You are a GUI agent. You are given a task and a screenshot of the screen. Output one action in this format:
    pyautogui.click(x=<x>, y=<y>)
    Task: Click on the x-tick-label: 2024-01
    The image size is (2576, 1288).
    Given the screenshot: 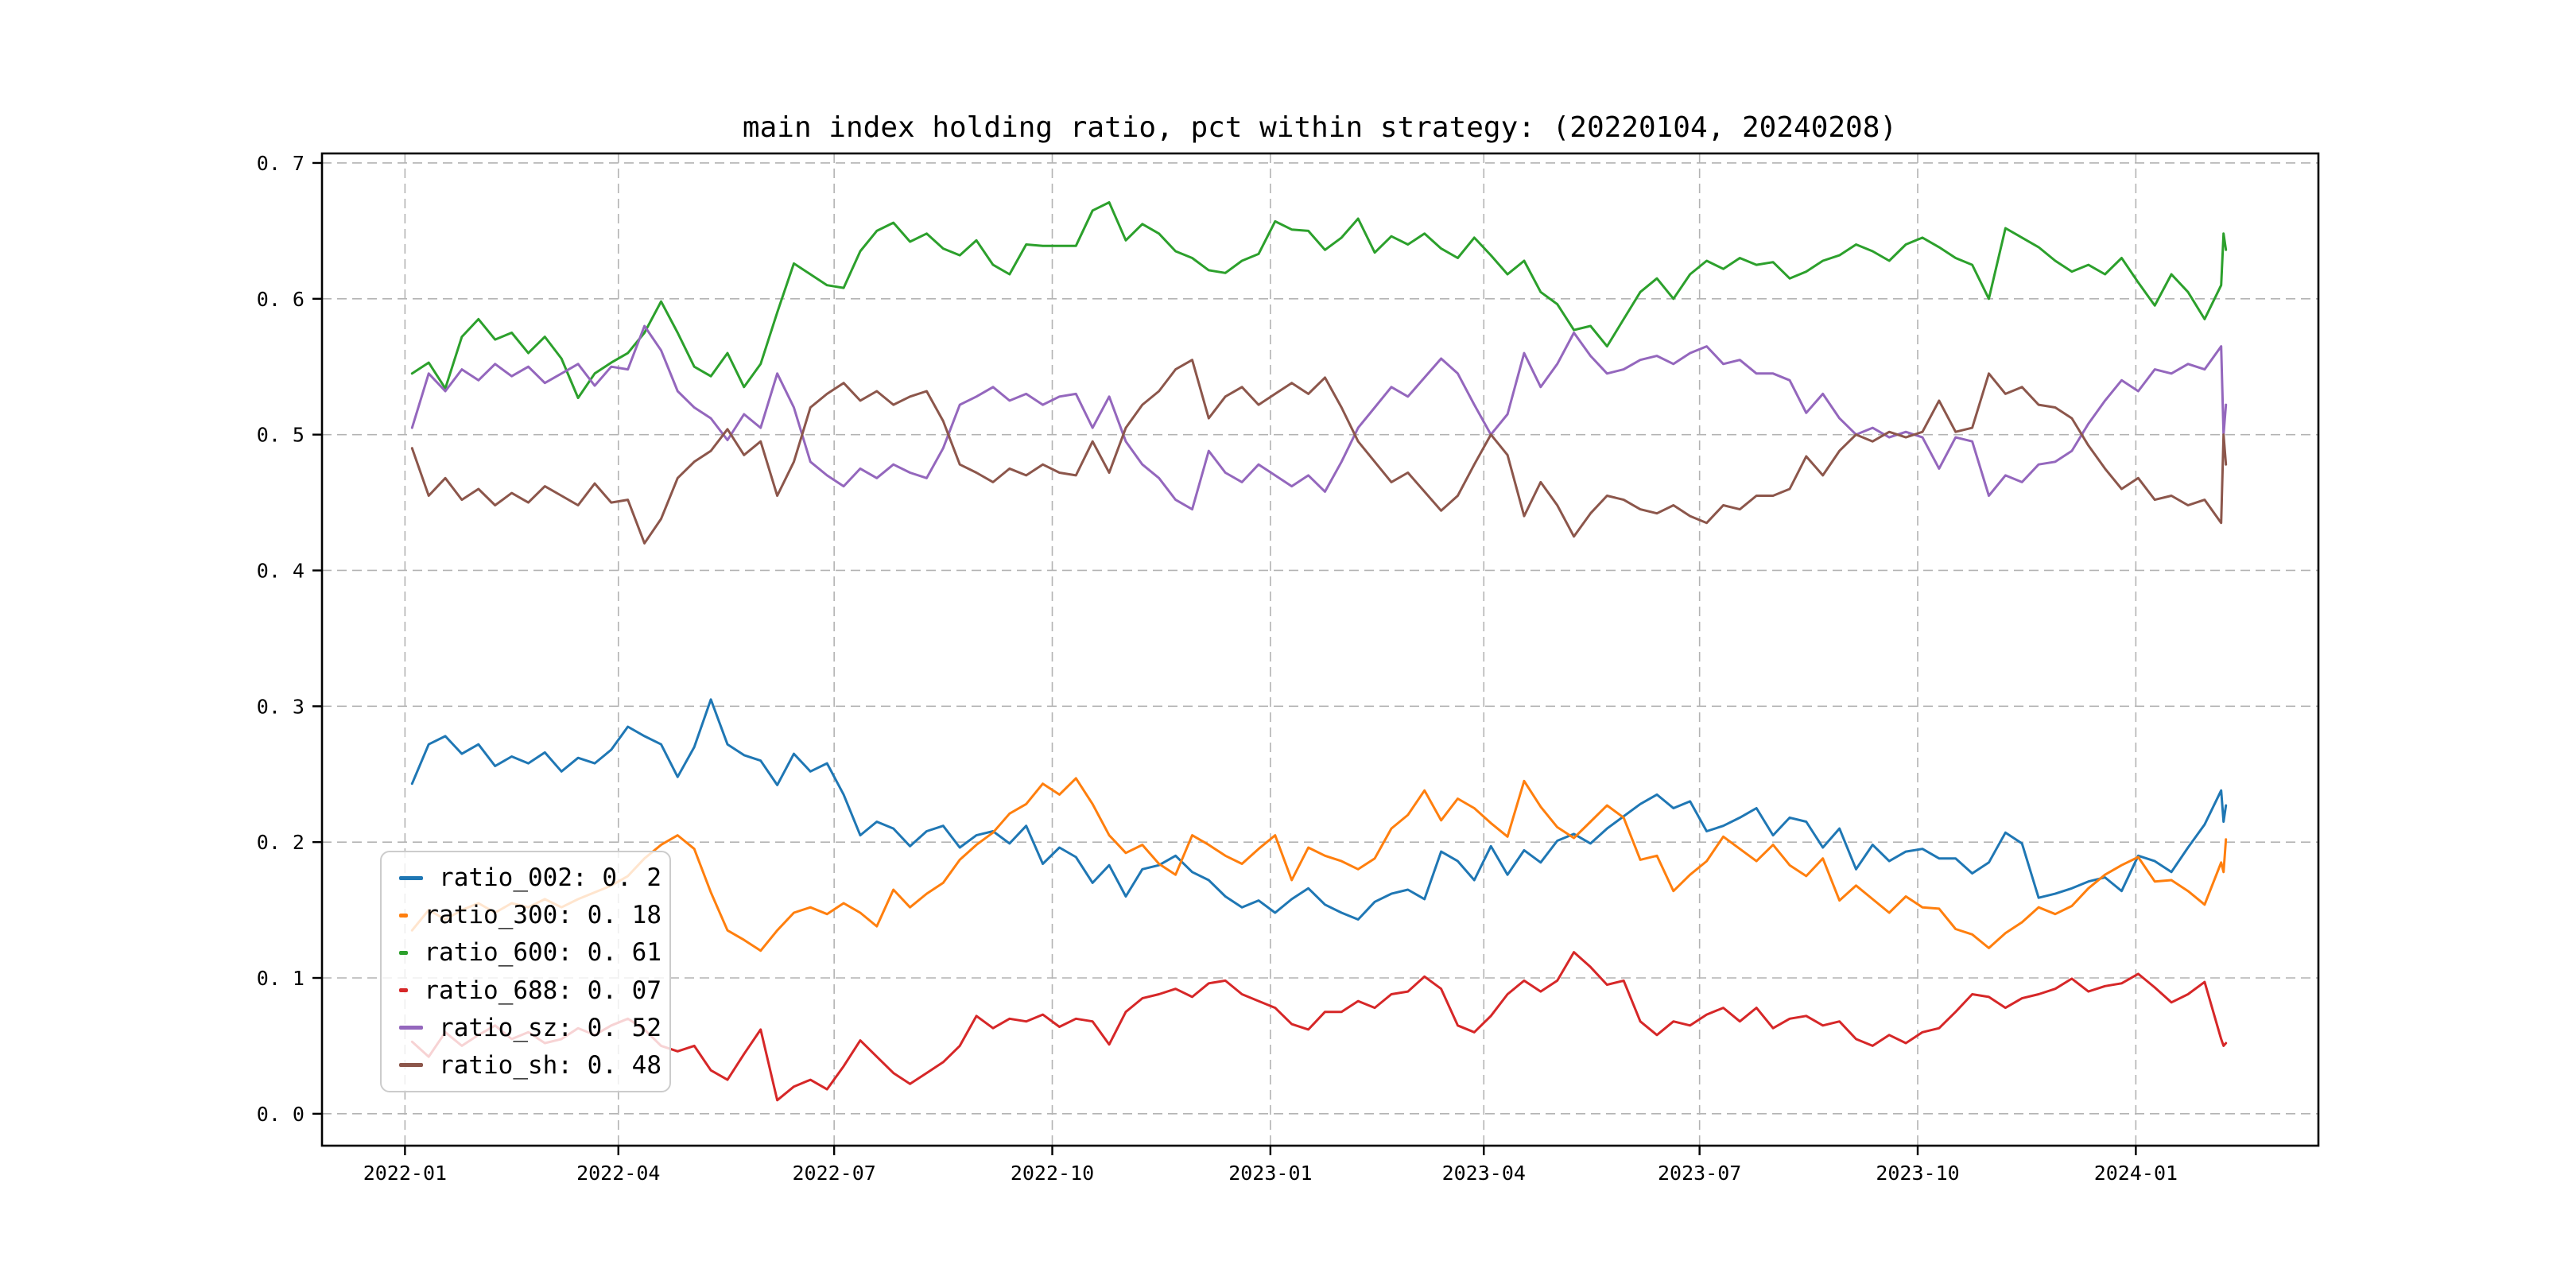 What is the action you would take?
    pyautogui.click(x=2136, y=1173)
    